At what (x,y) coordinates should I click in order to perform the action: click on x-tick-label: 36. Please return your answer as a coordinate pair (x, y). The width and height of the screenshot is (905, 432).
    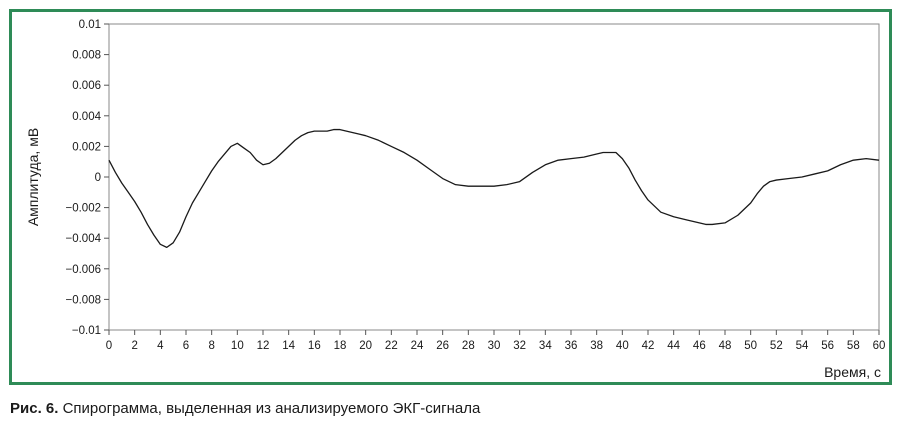
    Looking at the image, I should click on (571, 346).